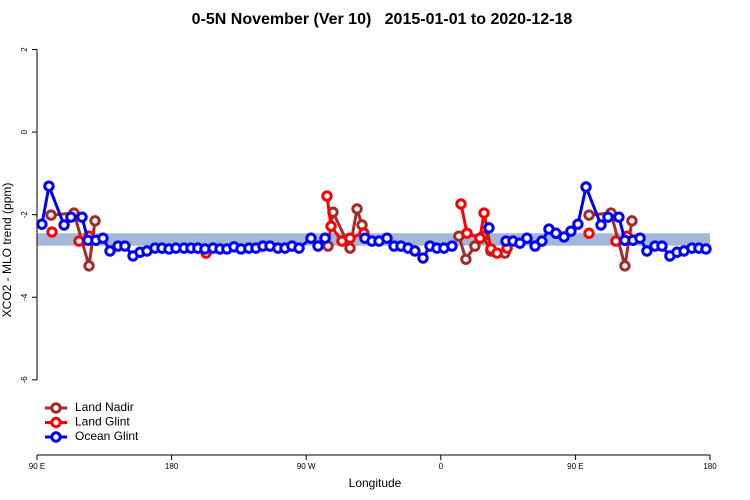 This screenshot has height=500, width=750. What do you see at coordinates (24, 297) in the screenshot?
I see `y-tick-label: -4` at bounding box center [24, 297].